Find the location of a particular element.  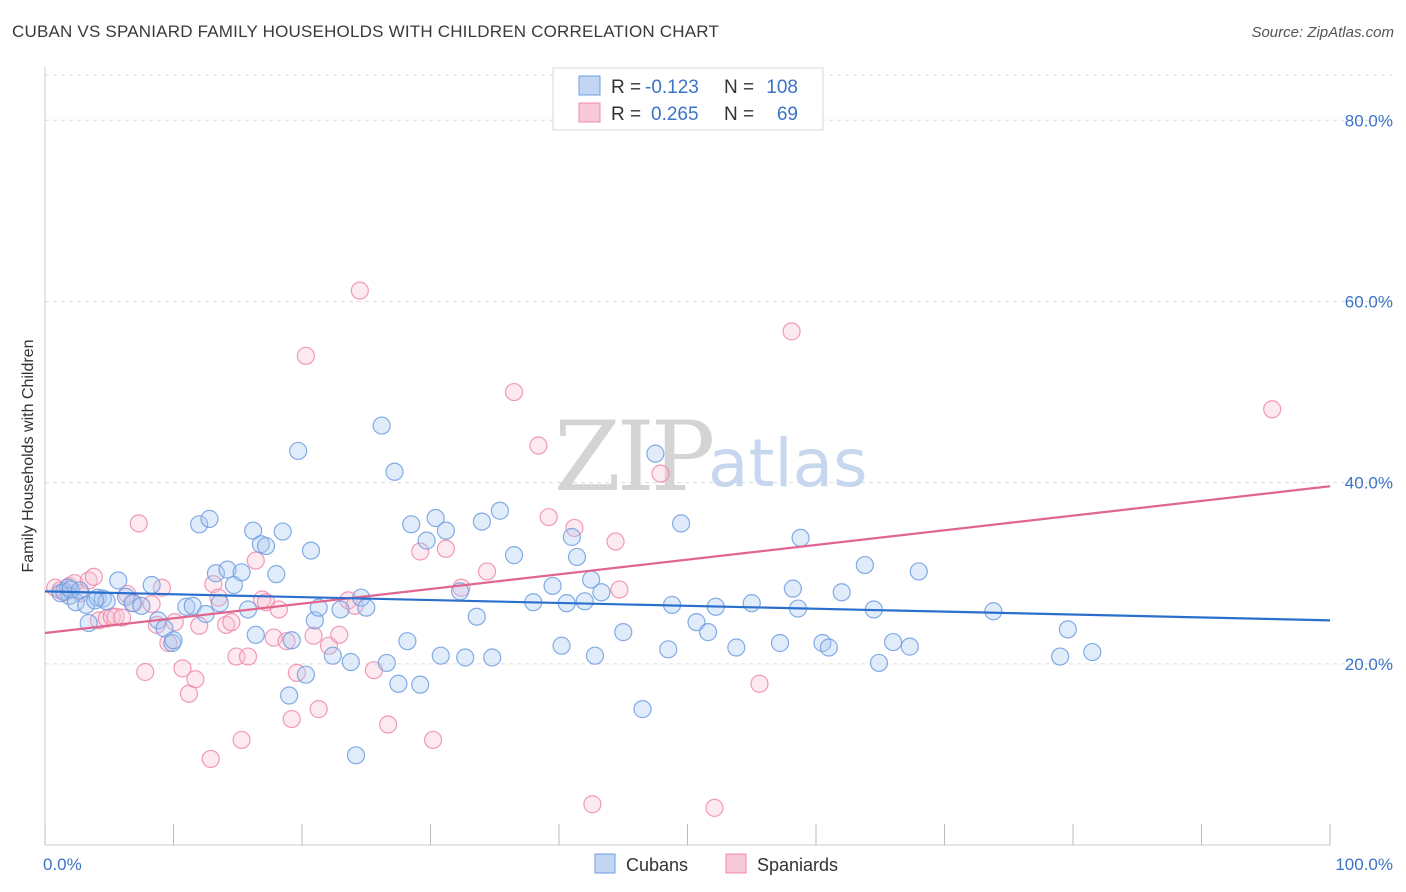

watermark-atlas: atlas is located at coordinates (788, 463).